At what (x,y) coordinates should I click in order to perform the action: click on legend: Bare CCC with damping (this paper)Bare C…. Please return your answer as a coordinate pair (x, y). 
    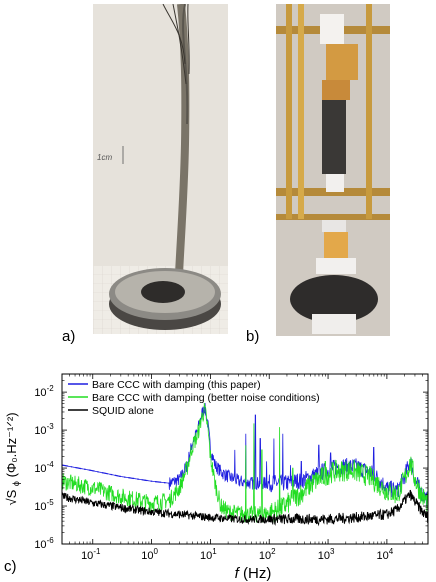
    Looking at the image, I should click on (194, 398).